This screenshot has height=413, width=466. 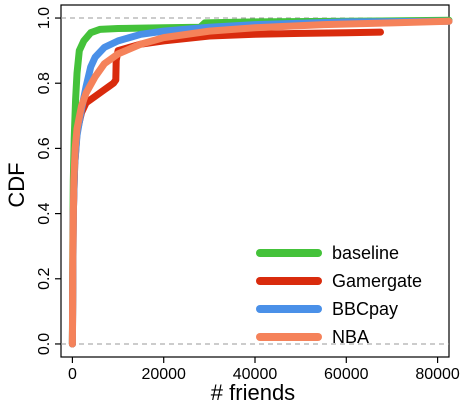 What do you see at coordinates (44, 18) in the screenshot?
I see `y-tick-label: 1.0` at bounding box center [44, 18].